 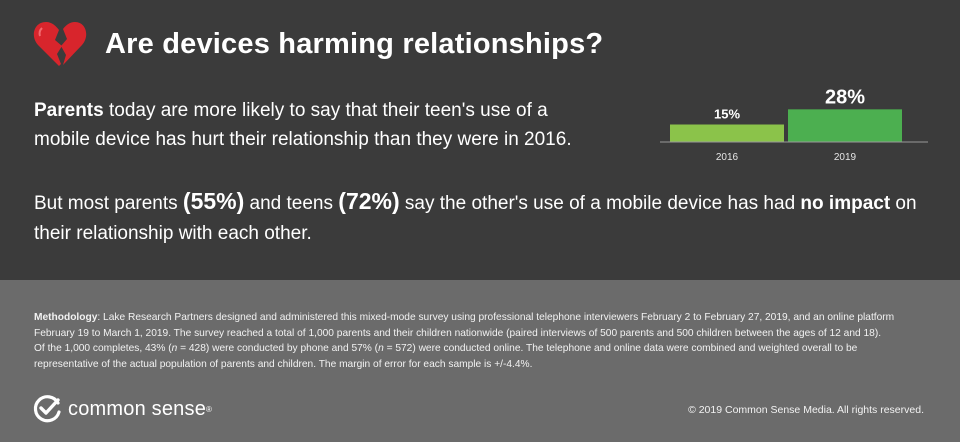 I want to click on value-label-2016: 15%, so click(x=727, y=114).